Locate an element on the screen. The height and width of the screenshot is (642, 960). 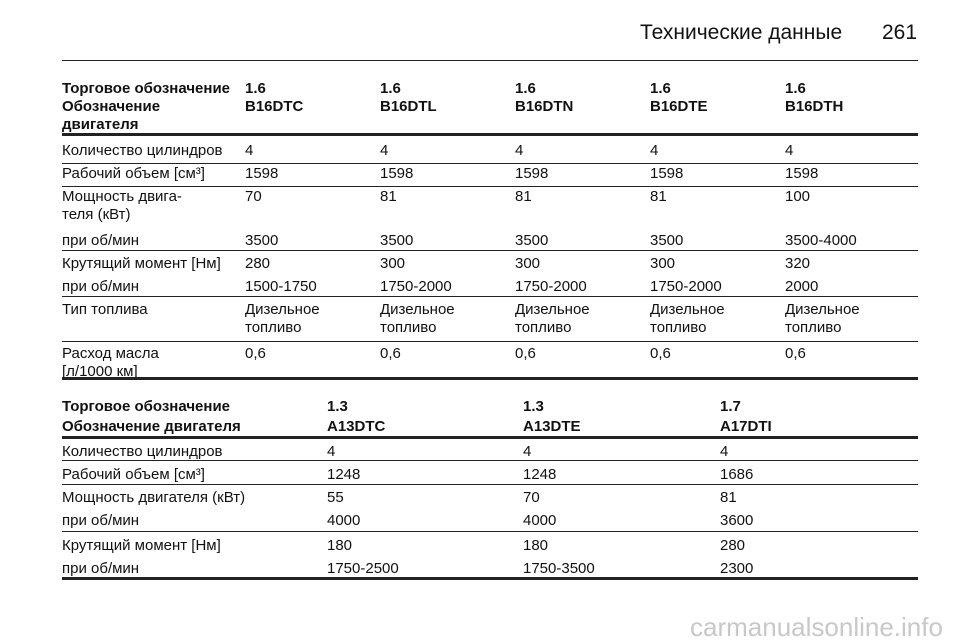
cell: 1750-3500 is located at coordinates (559, 568).